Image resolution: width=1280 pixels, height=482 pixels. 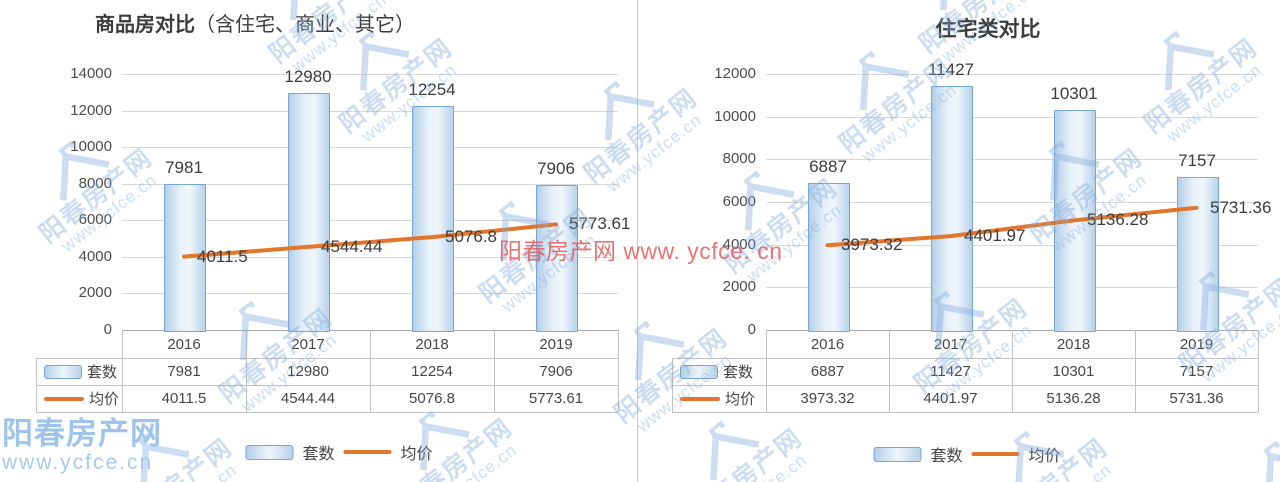 What do you see at coordinates (827, 398) in the screenshot?
I see `table-cell-value: 3973.32` at bounding box center [827, 398].